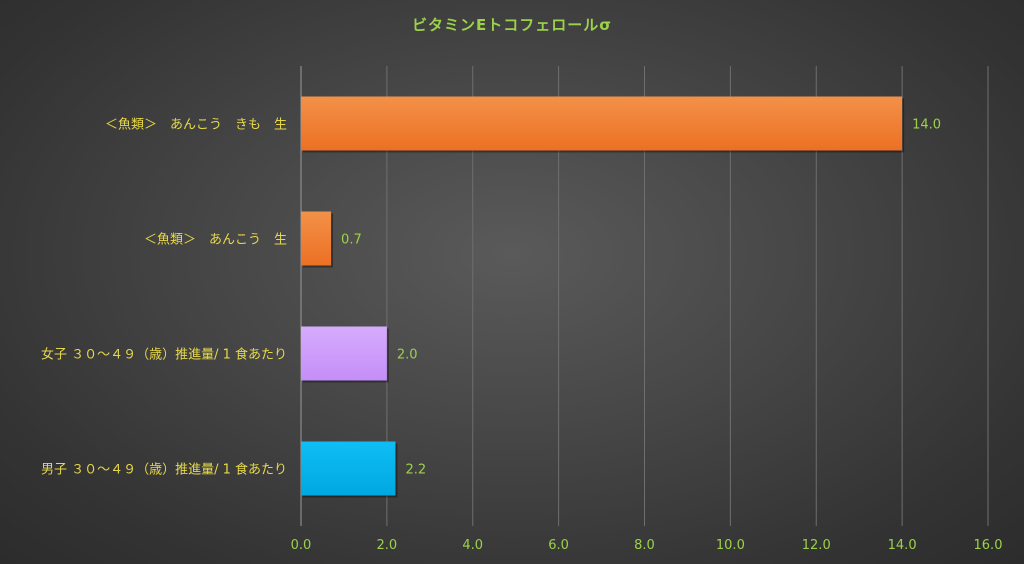 The image size is (1024, 564). What do you see at coordinates (926, 125) in the screenshot?
I see `data-label: 14.0` at bounding box center [926, 125].